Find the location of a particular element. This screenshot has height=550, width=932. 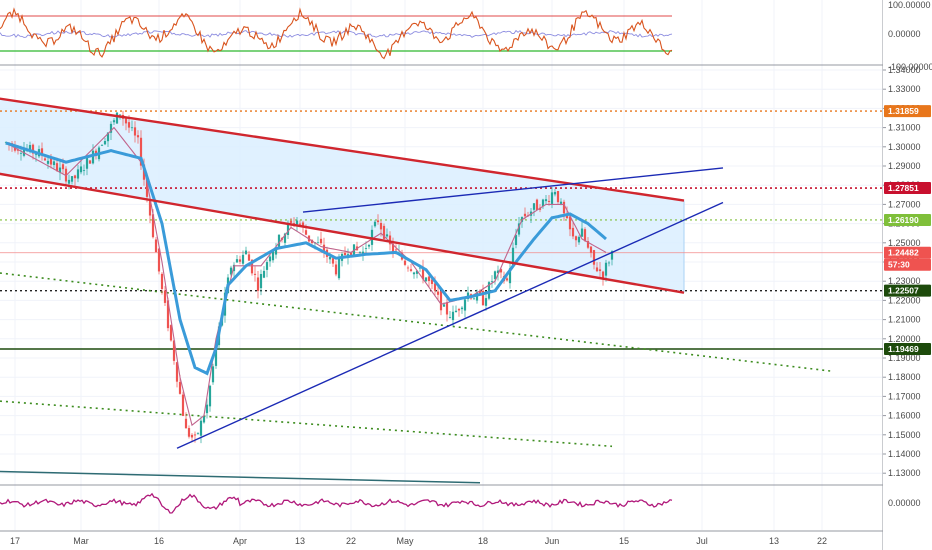

rising-trendline-upper is located at coordinates (513, 190).